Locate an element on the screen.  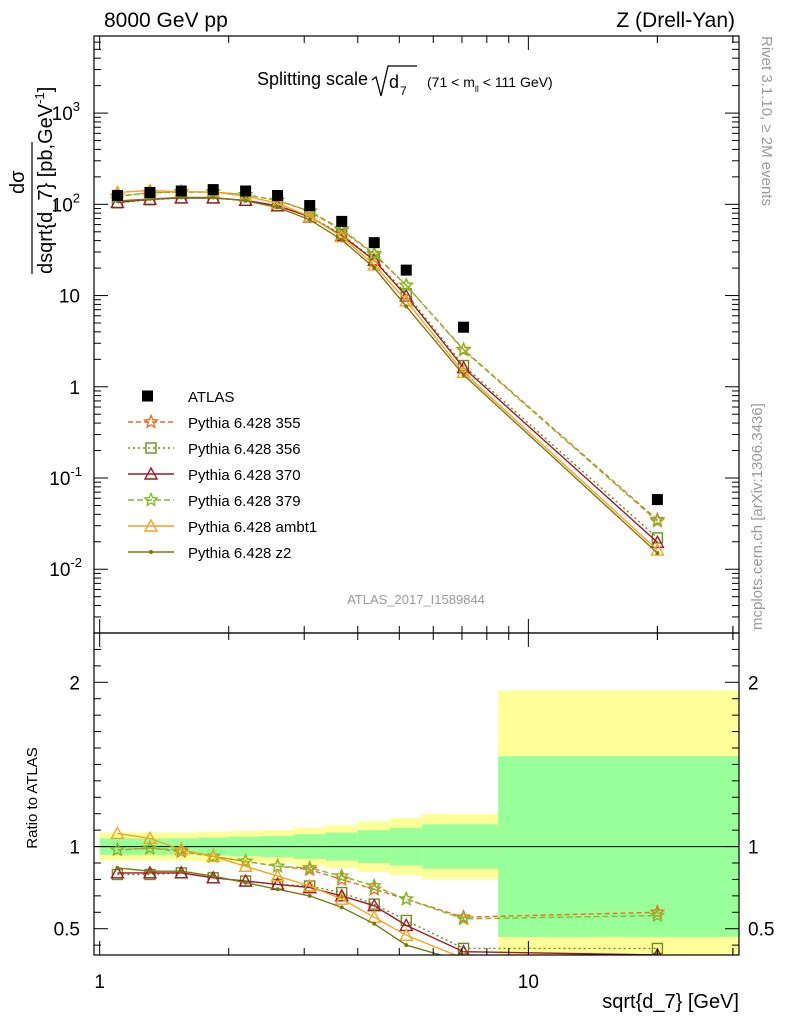
title-condition-a: (71 < m is located at coordinates (451, 82).